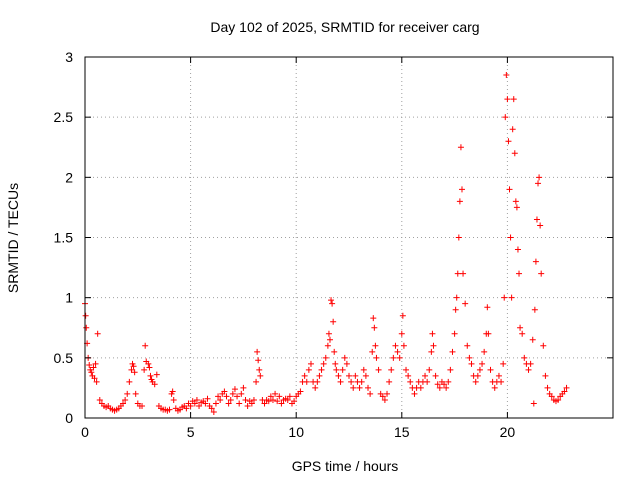  I want to click on y-tick-label: 1, so click(69, 298).